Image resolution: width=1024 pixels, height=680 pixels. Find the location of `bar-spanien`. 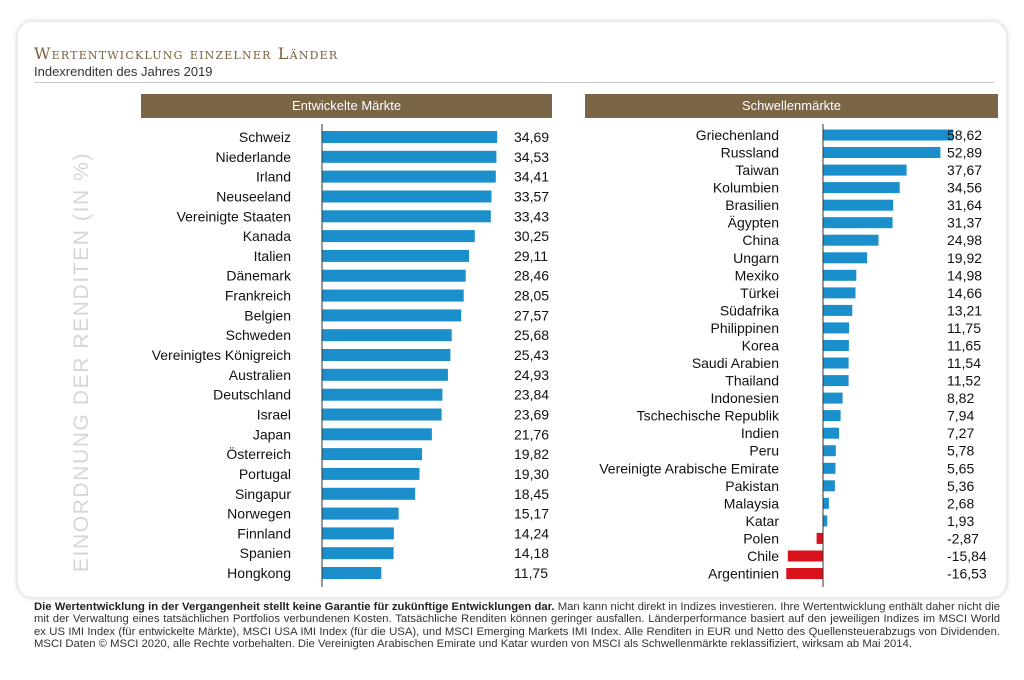

bar-spanien is located at coordinates (358, 553).